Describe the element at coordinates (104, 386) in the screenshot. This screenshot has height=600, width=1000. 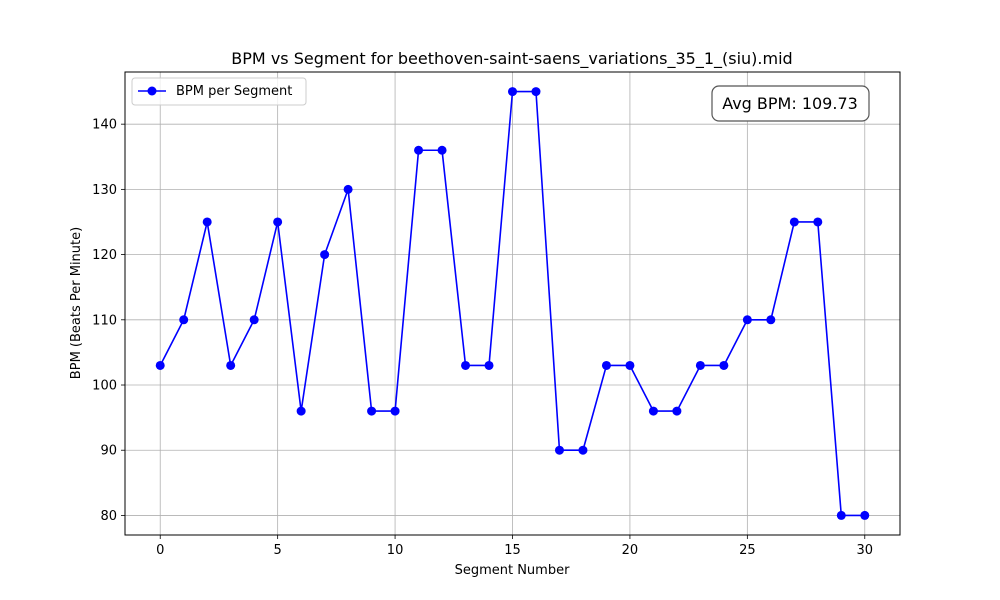
I see `y-tick-label: 100` at that location.